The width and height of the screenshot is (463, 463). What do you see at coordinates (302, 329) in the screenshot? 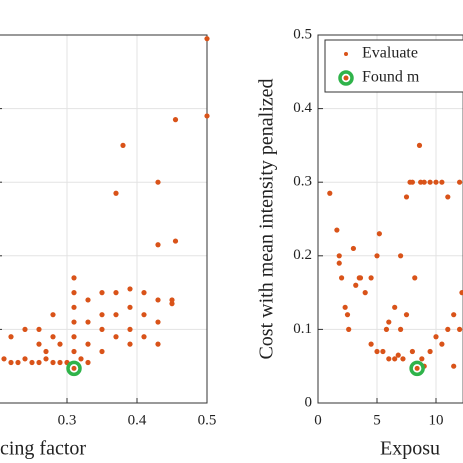
I see `y-tick-label: 0.1` at bounding box center [302, 329].